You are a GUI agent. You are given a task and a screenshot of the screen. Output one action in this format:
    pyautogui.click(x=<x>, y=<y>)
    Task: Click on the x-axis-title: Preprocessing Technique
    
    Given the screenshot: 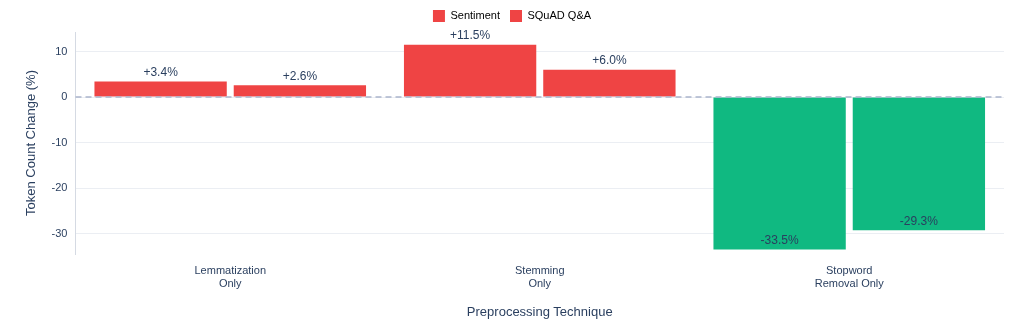 What is the action you would take?
    pyautogui.click(x=539, y=311)
    